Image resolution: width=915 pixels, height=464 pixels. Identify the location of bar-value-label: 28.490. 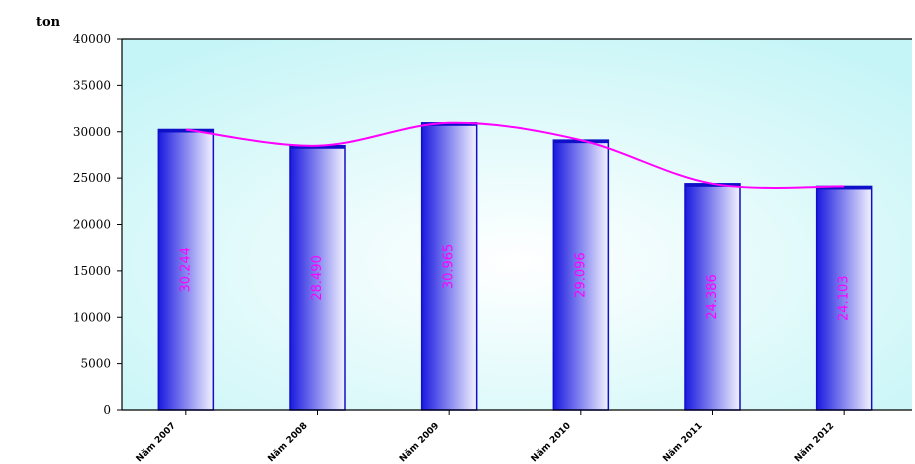
(317, 278).